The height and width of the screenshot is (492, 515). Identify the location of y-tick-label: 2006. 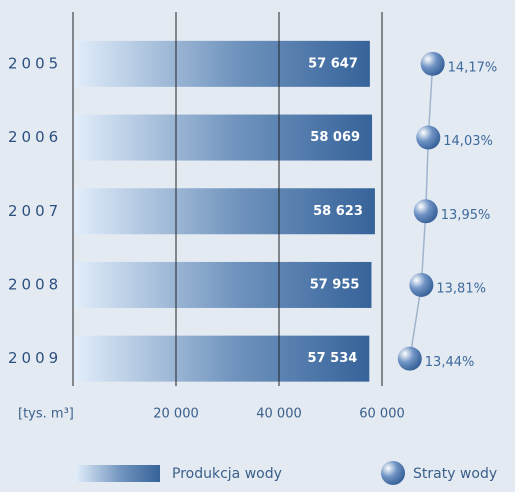
(35, 137).